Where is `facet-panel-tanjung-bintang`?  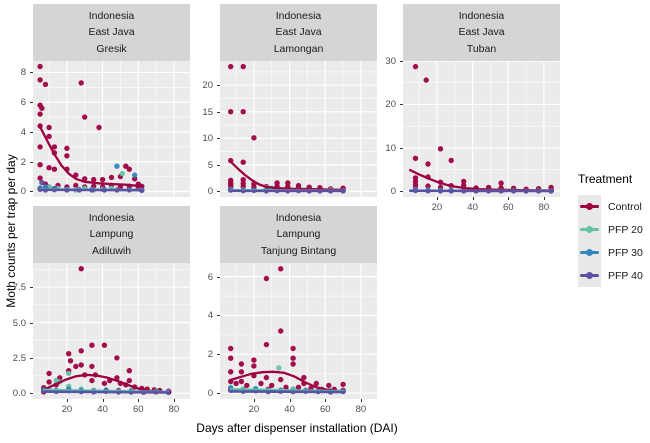 facet-panel-tanjung-bintang is located at coordinates (298, 331).